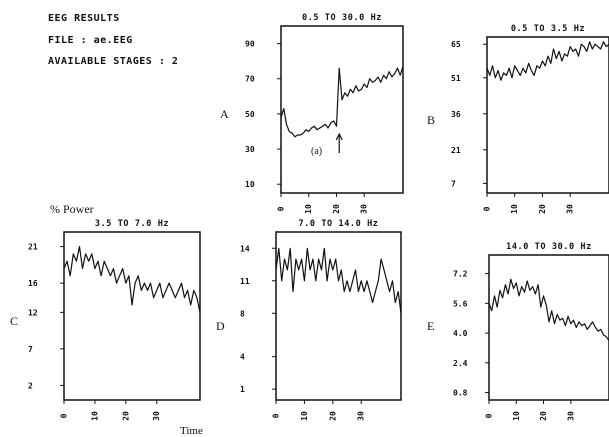 The image size is (609, 437). What do you see at coordinates (220, 326) in the screenshot?
I see `panel-letter-label: D` at bounding box center [220, 326].